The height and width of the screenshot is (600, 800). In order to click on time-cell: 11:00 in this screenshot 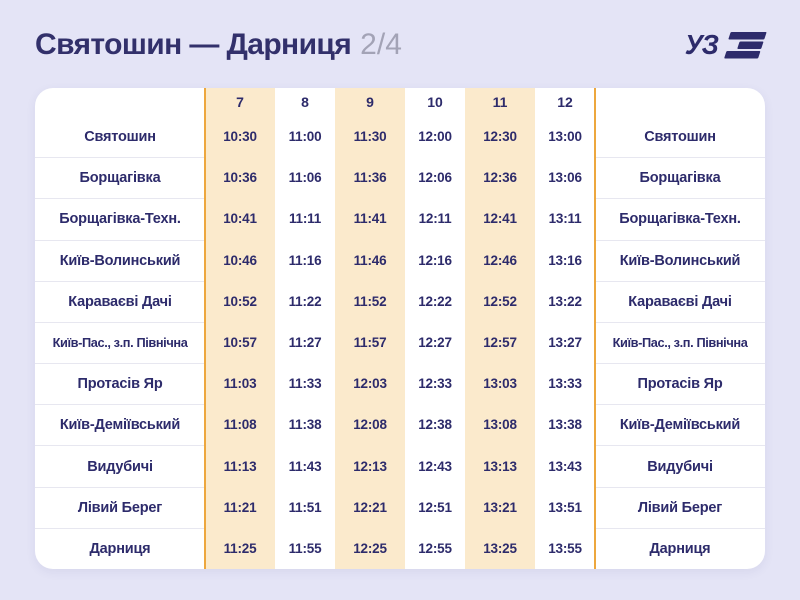, I will do `click(305, 137)`.